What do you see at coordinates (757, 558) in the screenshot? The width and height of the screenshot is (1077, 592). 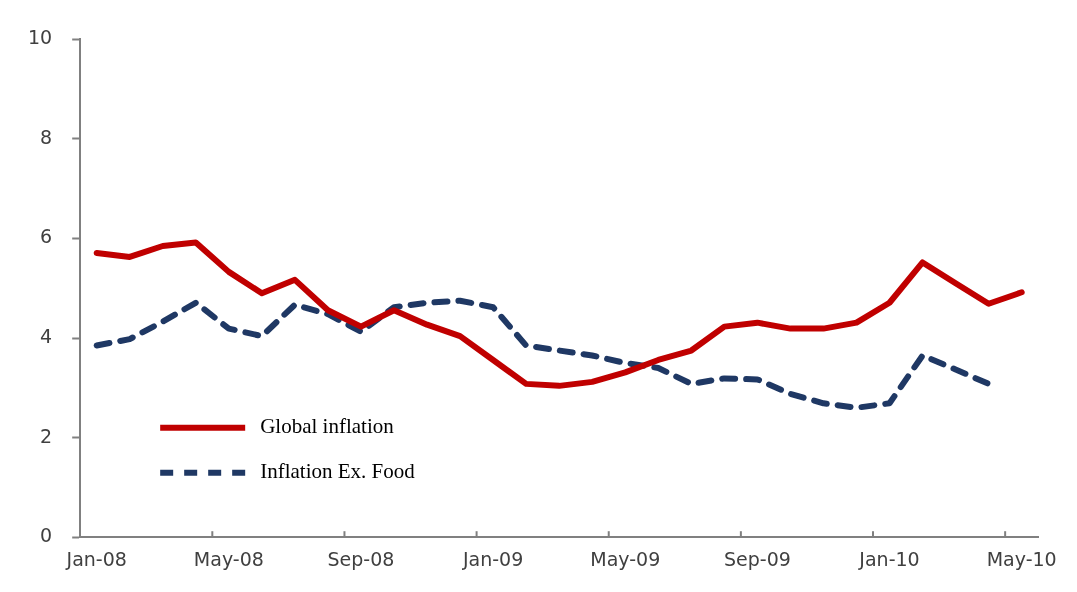 I see `x-tick-label: Sep-09` at bounding box center [757, 558].